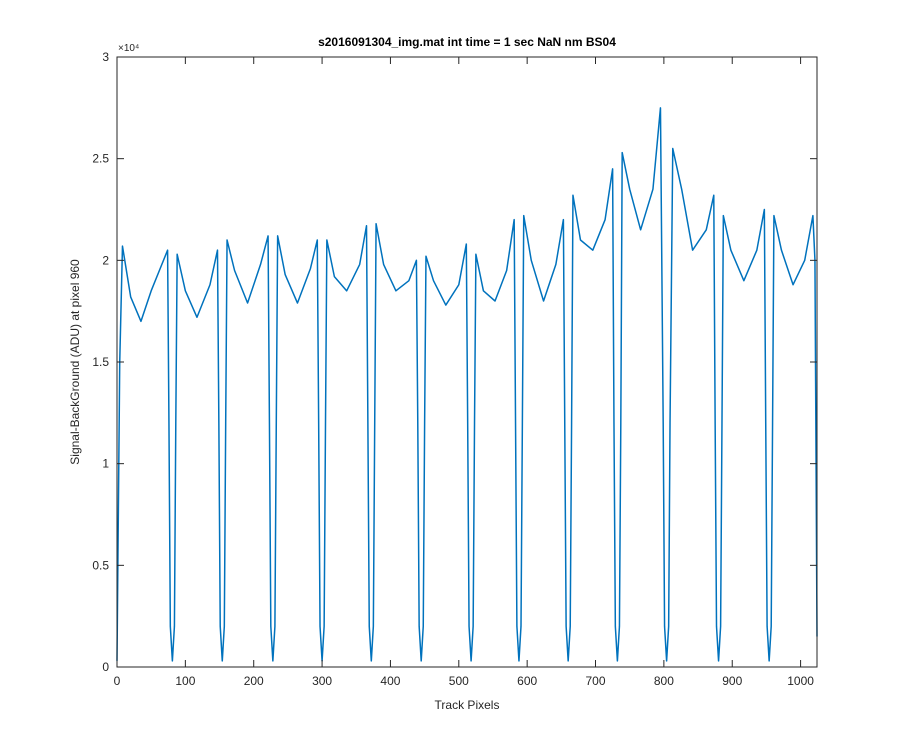 This screenshot has height=750, width=900. I want to click on y-tick-label: 3, so click(105, 57).